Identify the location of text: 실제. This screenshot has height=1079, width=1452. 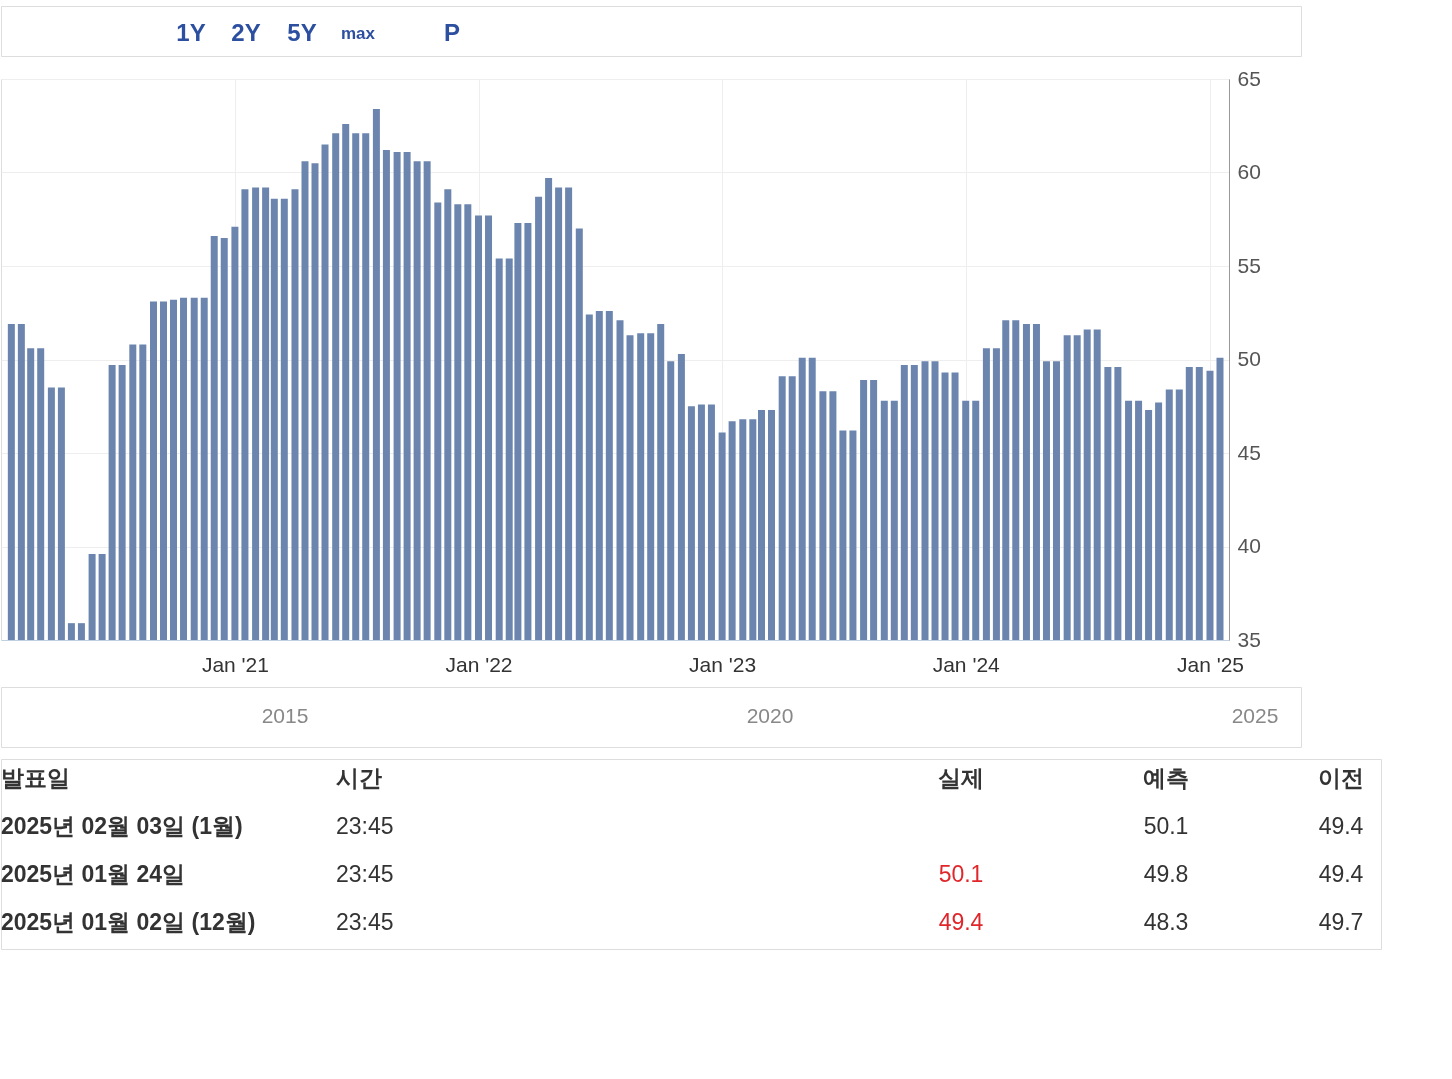
(961, 778).